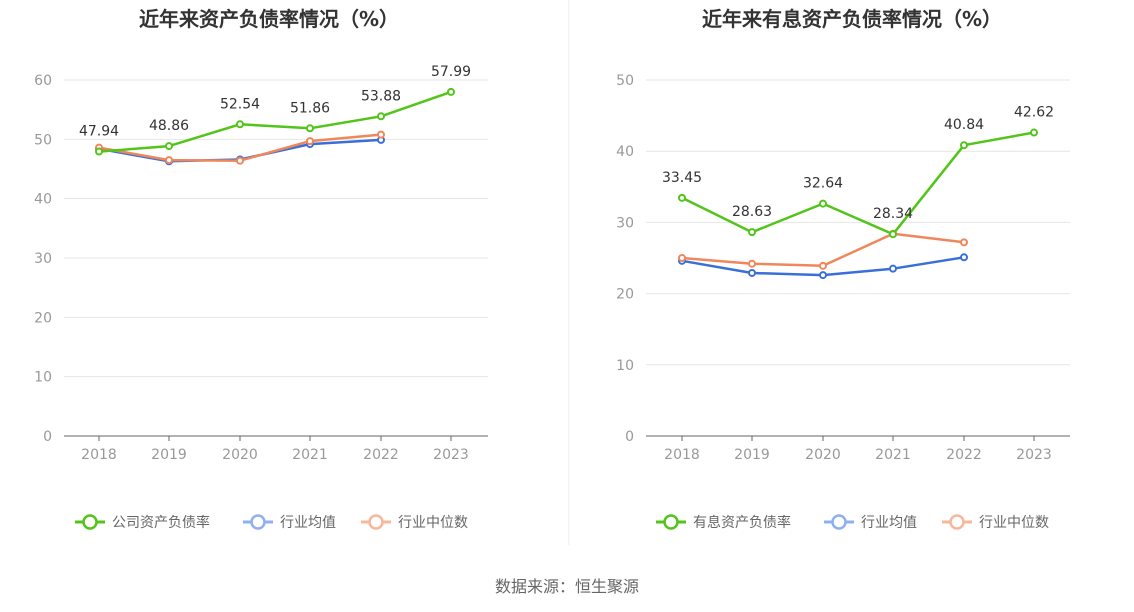 Image resolution: width=1134 pixels, height=612 pixels. I want to click on chart2-data-label: 33.45, so click(682, 178).